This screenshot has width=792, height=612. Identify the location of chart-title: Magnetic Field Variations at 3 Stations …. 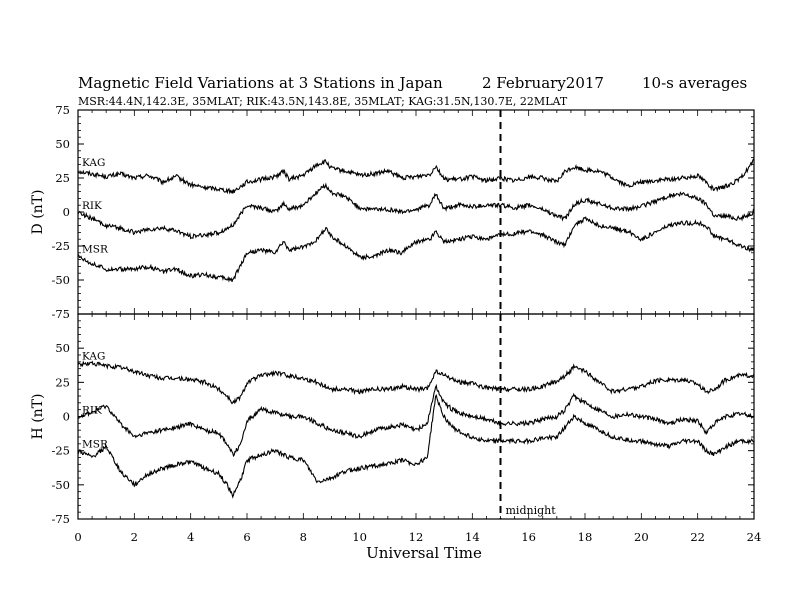
(260, 83).